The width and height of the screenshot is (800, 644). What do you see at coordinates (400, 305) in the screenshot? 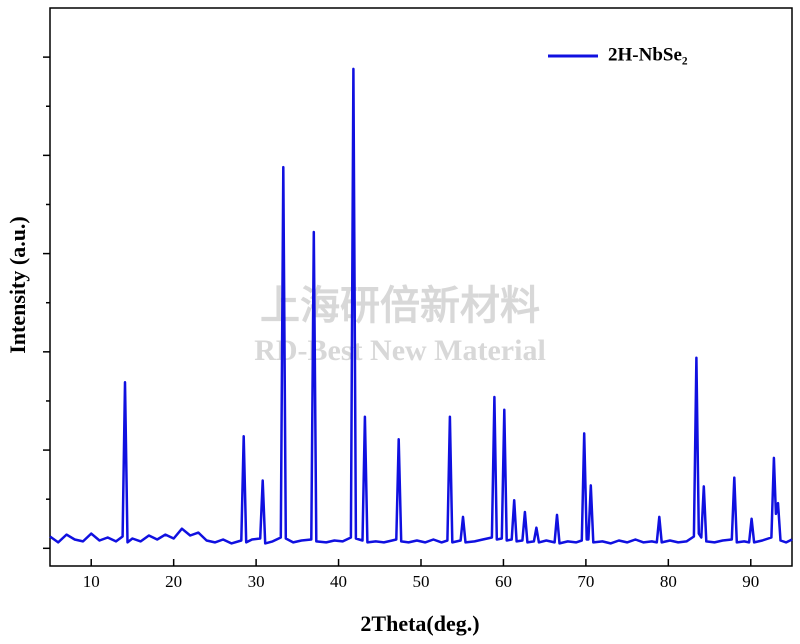
I see `watermark: 上海研倍新材料` at bounding box center [400, 305].